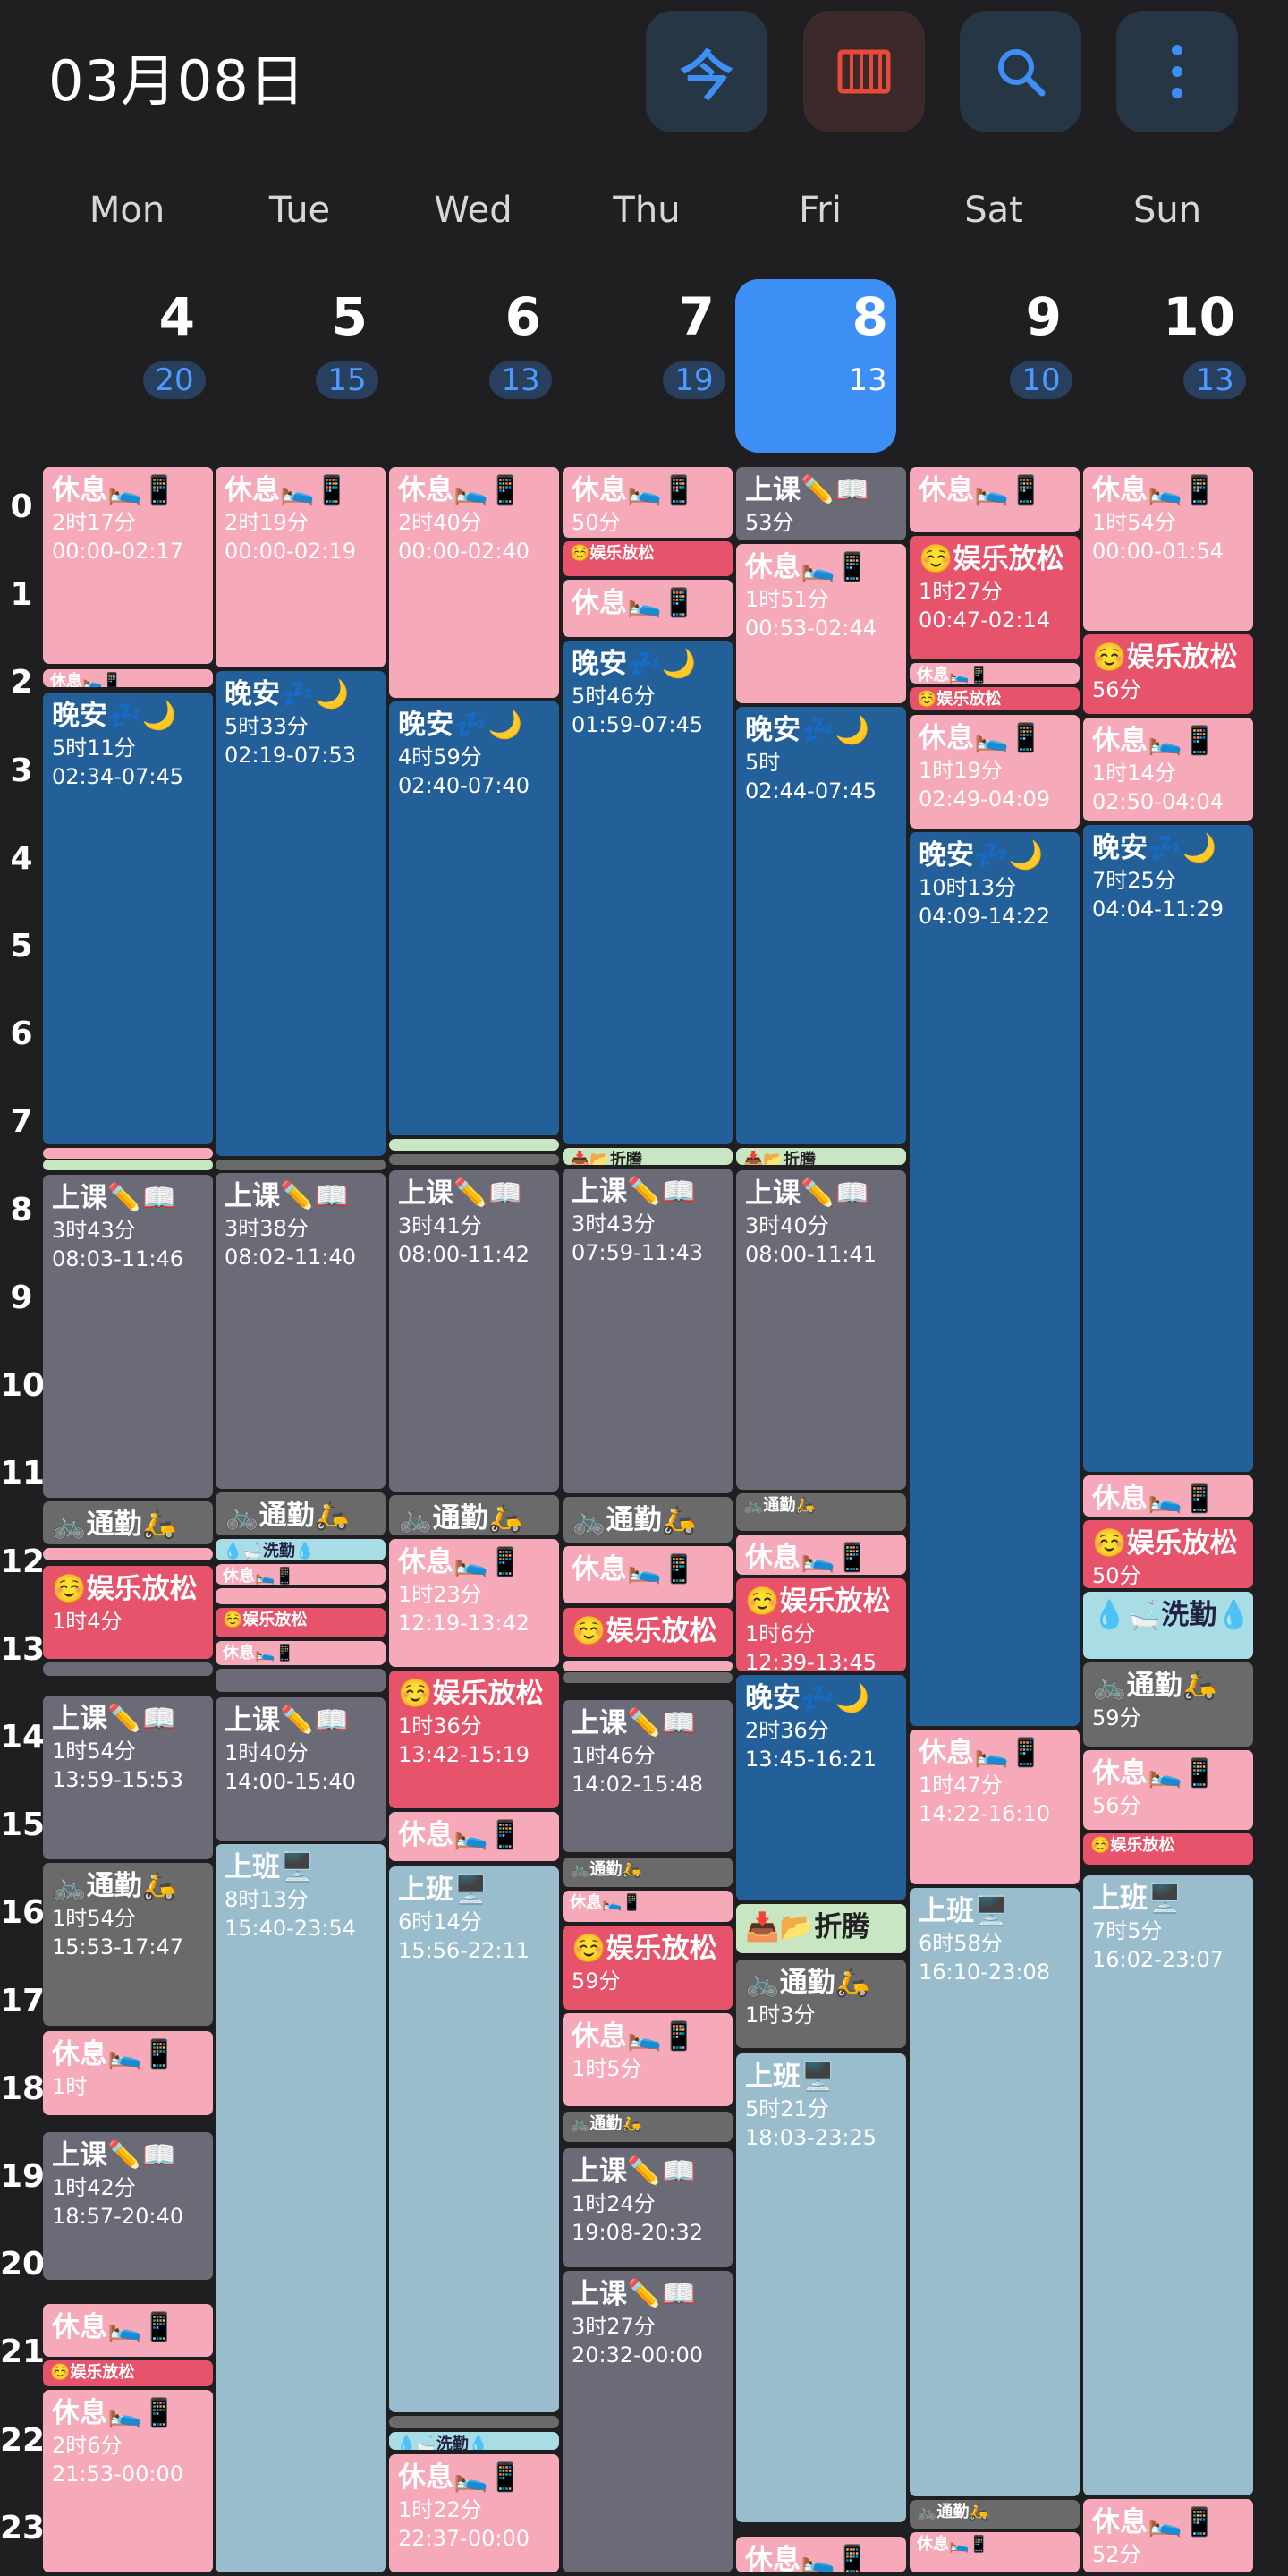 The width and height of the screenshot is (1288, 2576). What do you see at coordinates (522, 316) in the screenshot?
I see `day-number: 6` at bounding box center [522, 316].